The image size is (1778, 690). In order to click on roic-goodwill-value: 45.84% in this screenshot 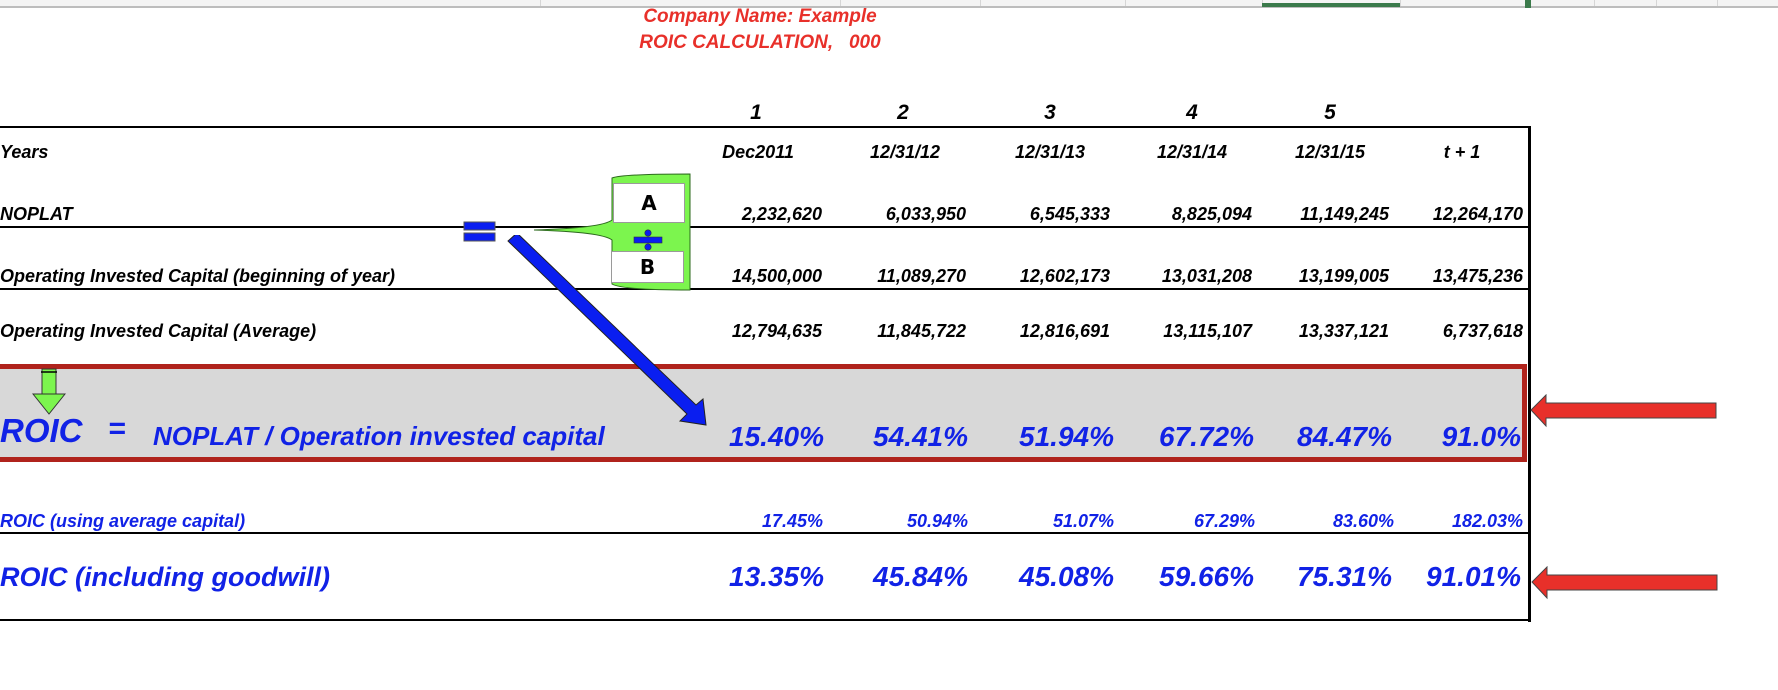, I will do `click(920, 576)`.